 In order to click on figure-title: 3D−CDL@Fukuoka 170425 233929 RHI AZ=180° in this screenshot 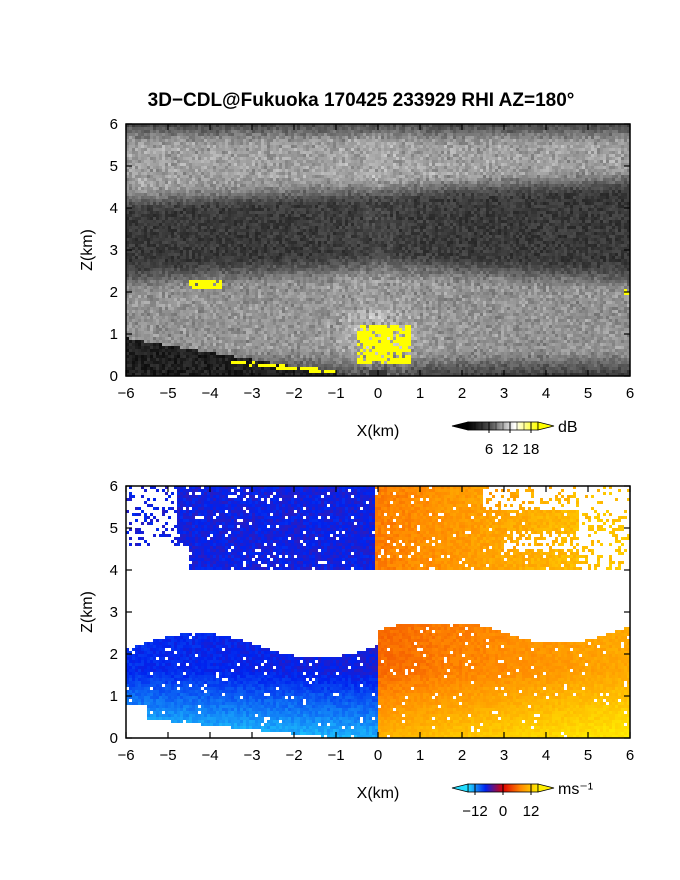, I will do `click(361, 100)`.